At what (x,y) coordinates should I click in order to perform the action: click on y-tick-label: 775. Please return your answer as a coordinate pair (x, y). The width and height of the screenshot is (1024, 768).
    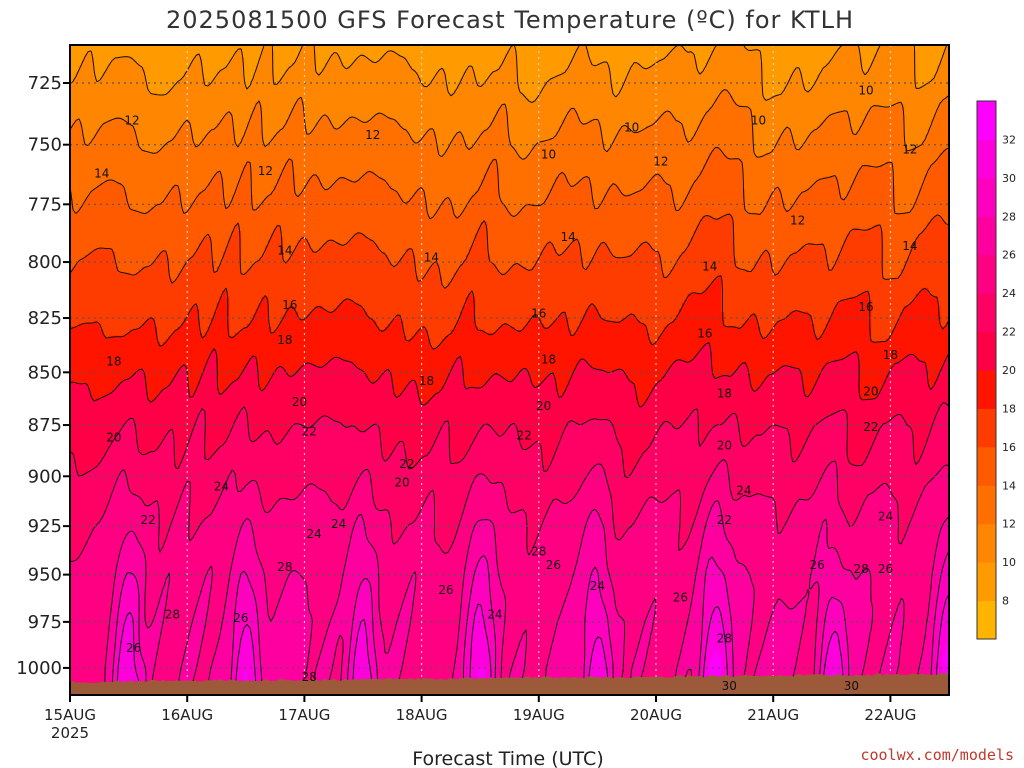
    Looking at the image, I should click on (45, 204).